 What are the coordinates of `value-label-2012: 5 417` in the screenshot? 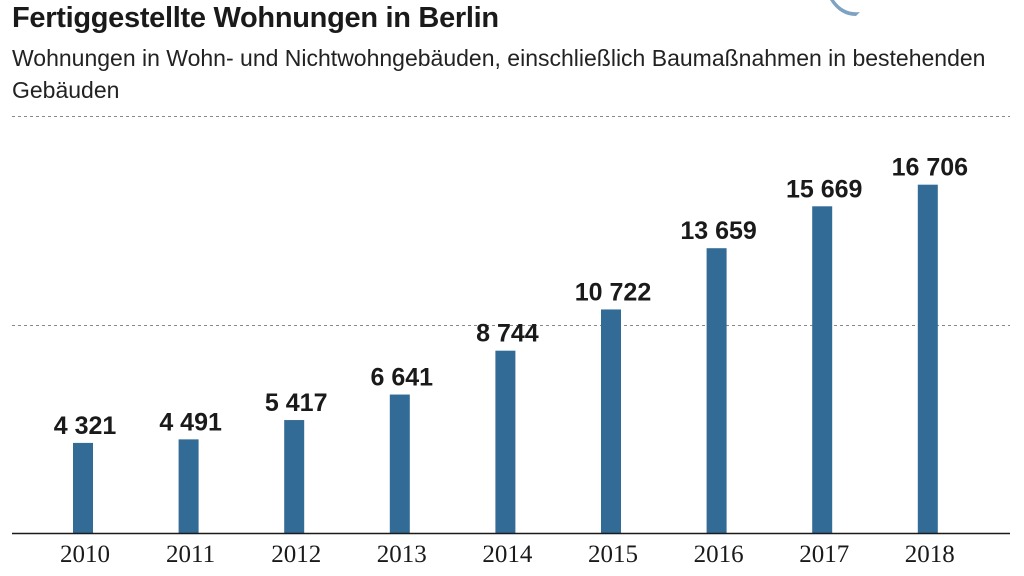 It's located at (296, 403).